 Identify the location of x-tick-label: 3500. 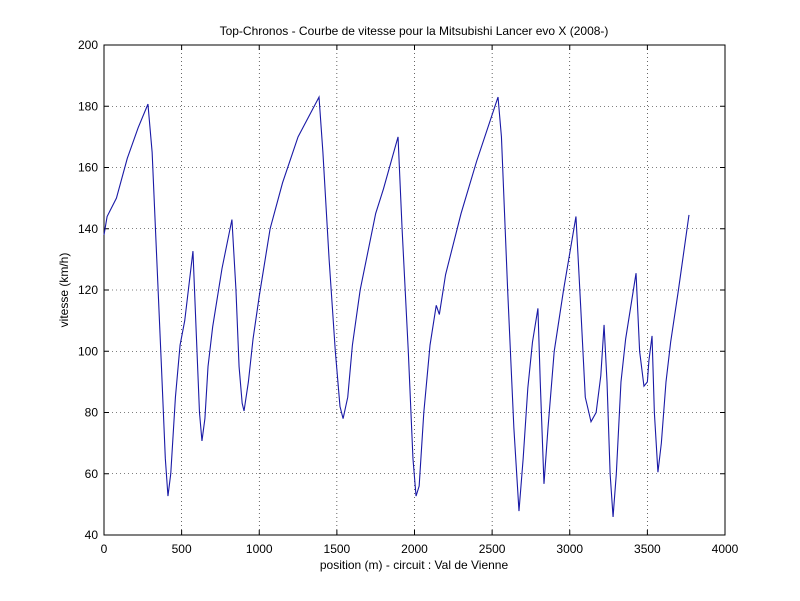
(647, 549).